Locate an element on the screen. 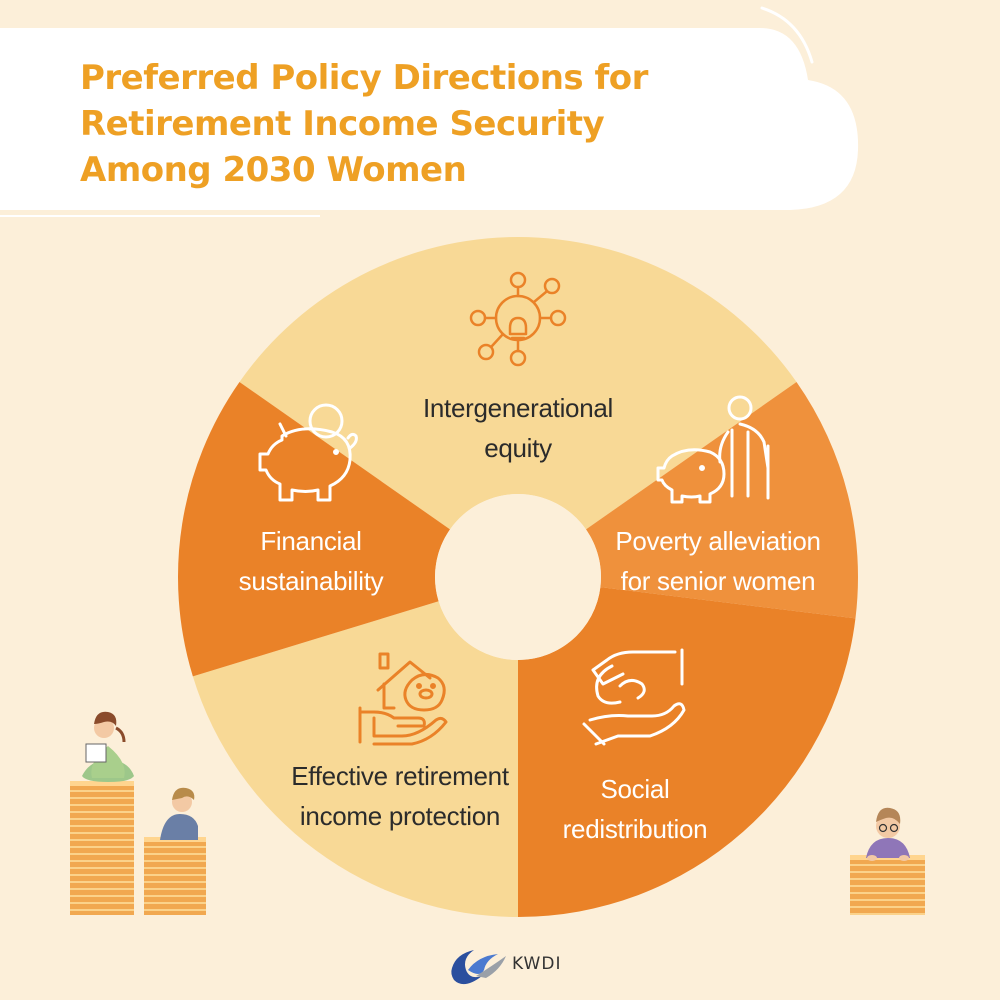  wheel-segment-financial is located at coordinates (314, 529).